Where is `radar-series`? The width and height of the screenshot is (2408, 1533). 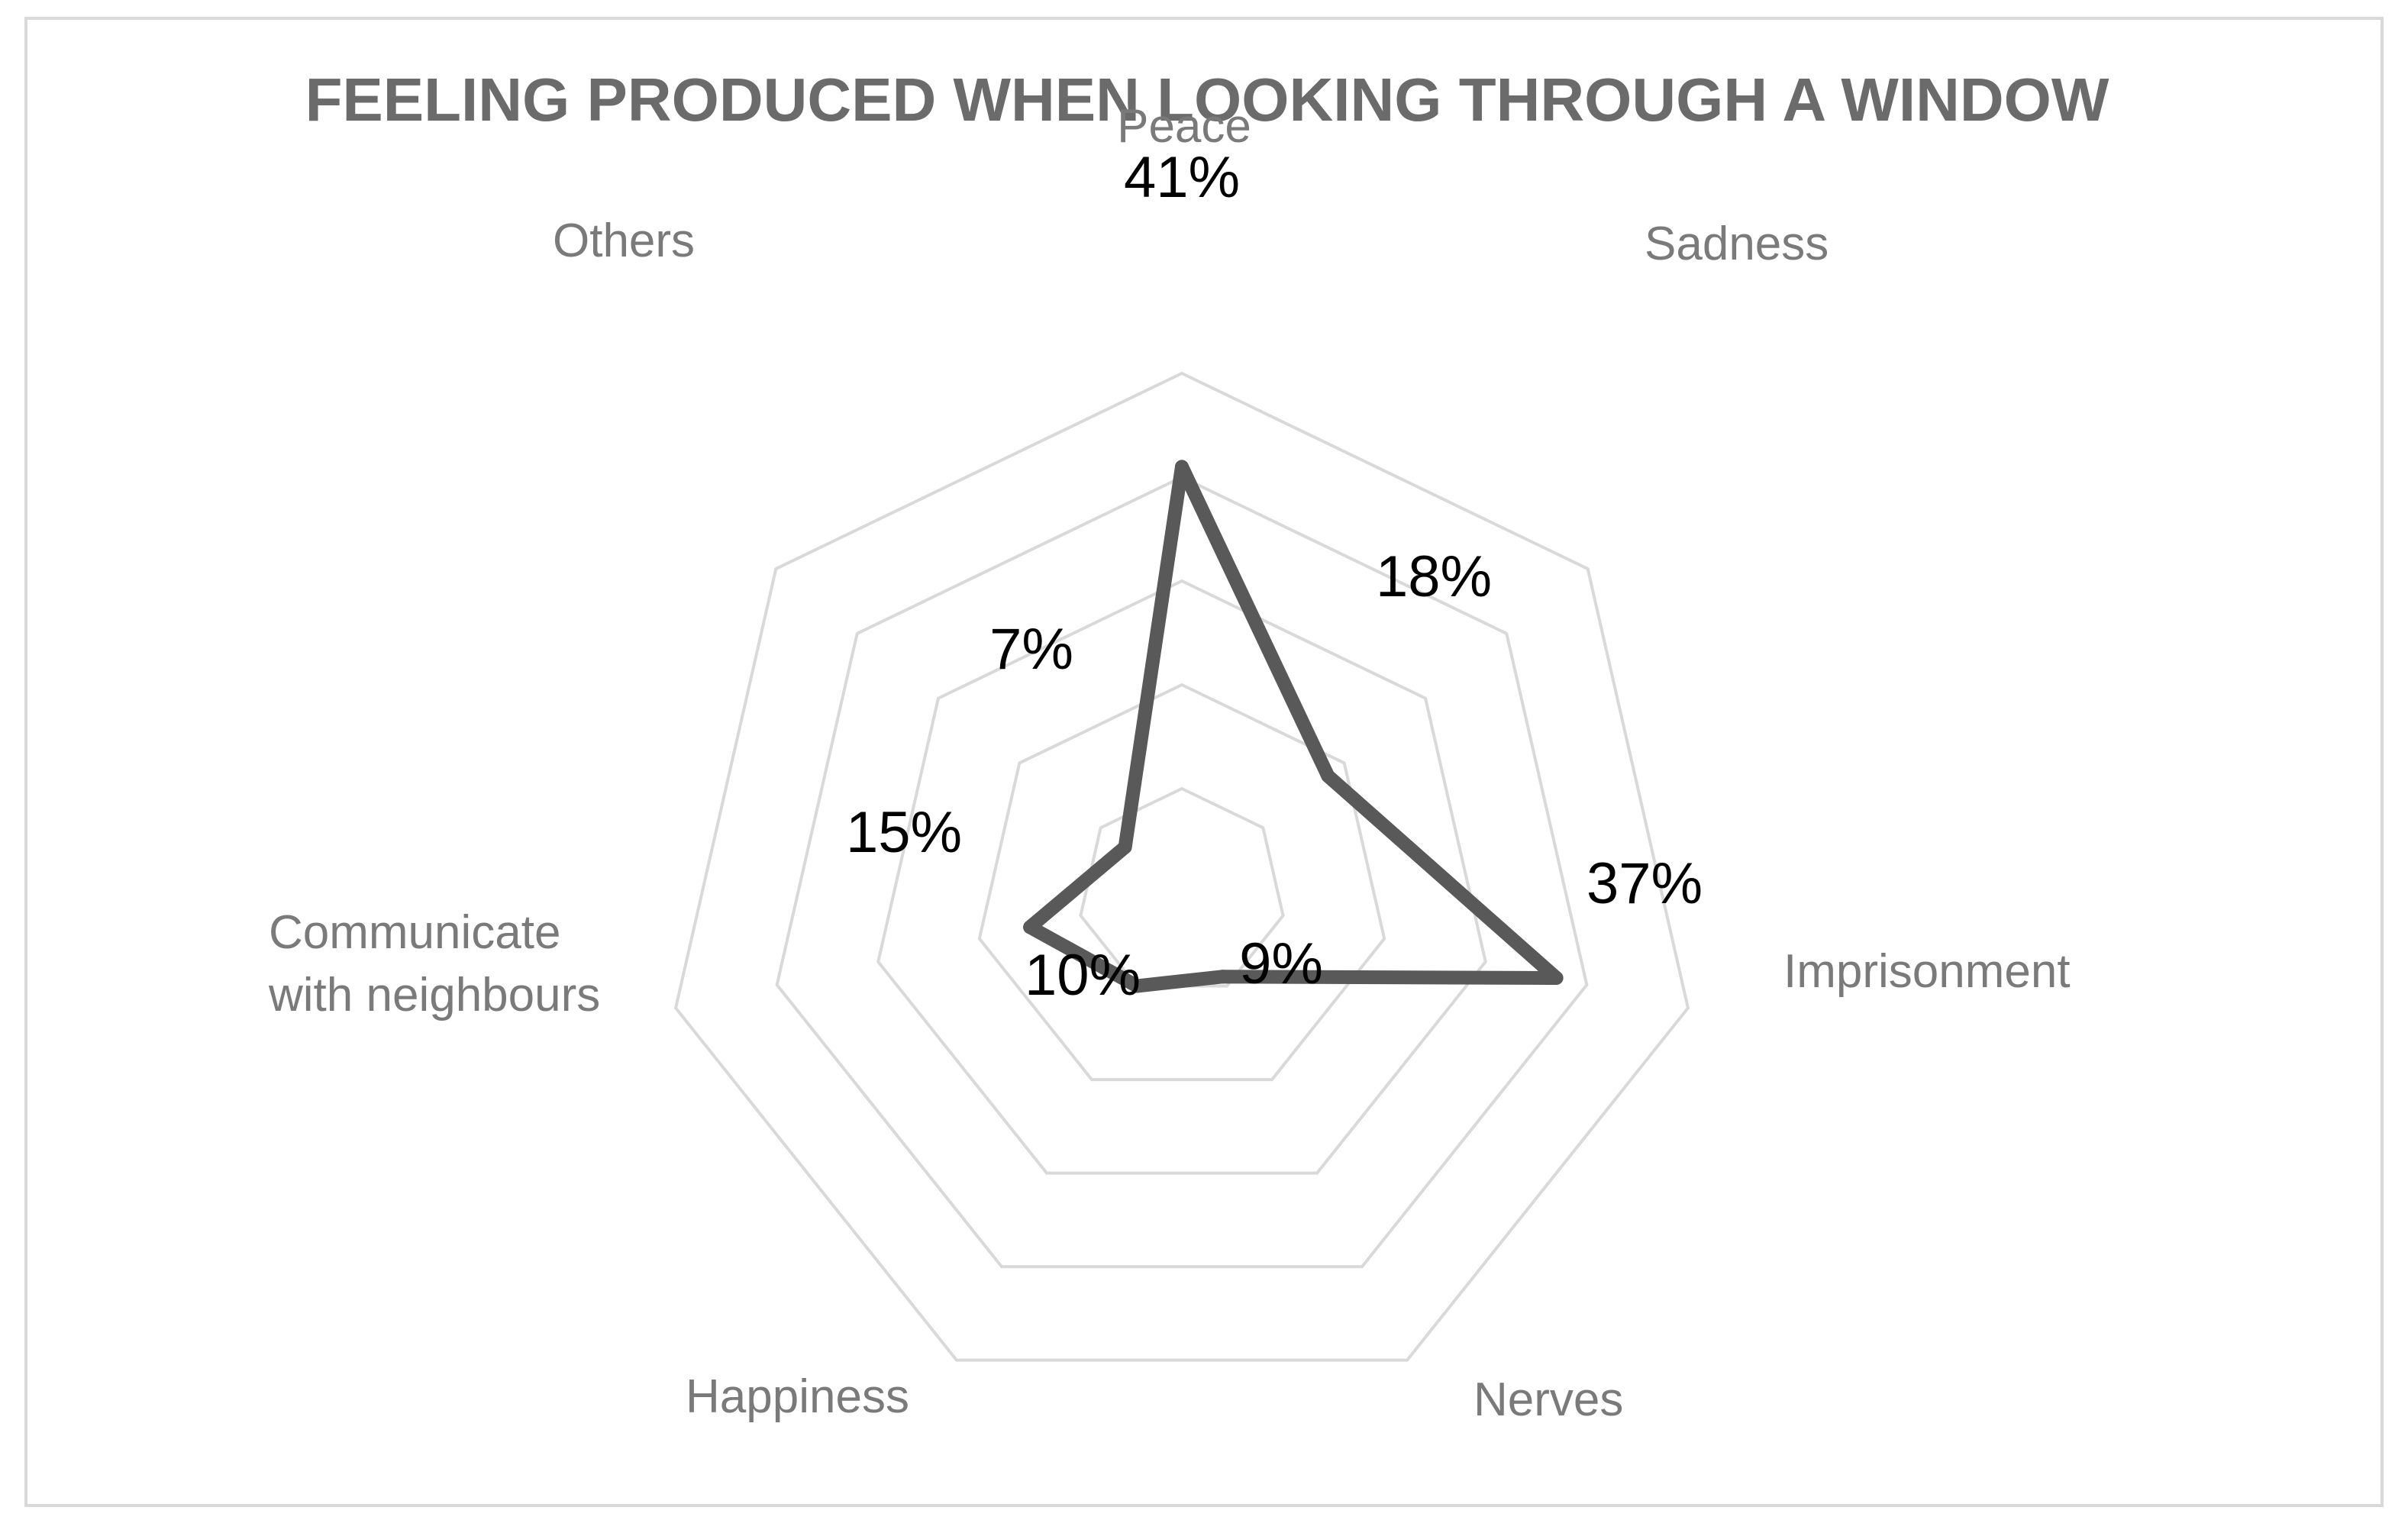
radar-series is located at coordinates (1293, 726).